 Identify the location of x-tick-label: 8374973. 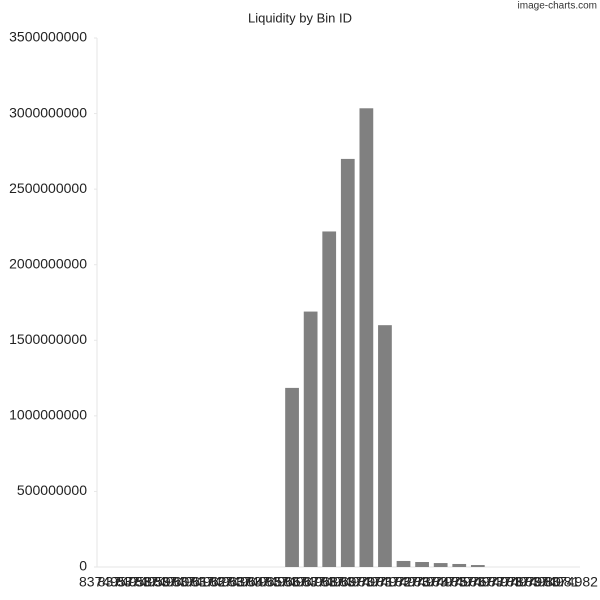
(403, 582).